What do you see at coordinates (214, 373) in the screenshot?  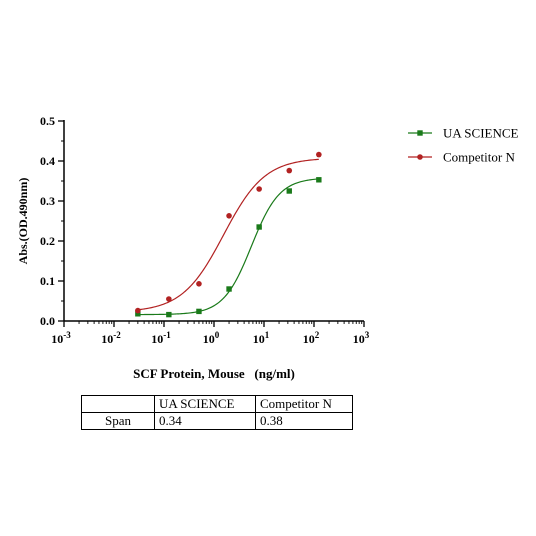 I see `x-axis-label: SCF Protein, Mouse (ng/ml)` at bounding box center [214, 373].